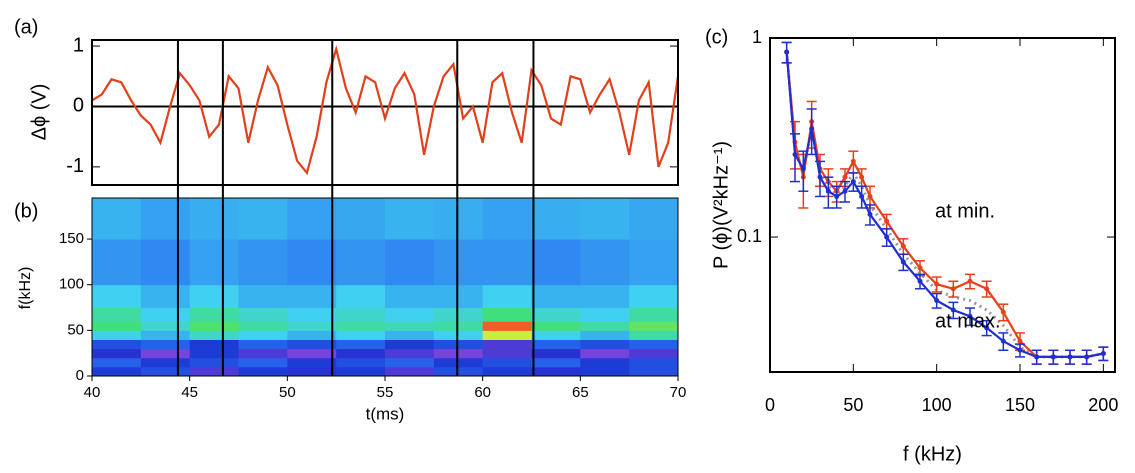 The height and width of the screenshot is (473, 1135). I want to click on x-tick-label: 200, so click(1103, 405).